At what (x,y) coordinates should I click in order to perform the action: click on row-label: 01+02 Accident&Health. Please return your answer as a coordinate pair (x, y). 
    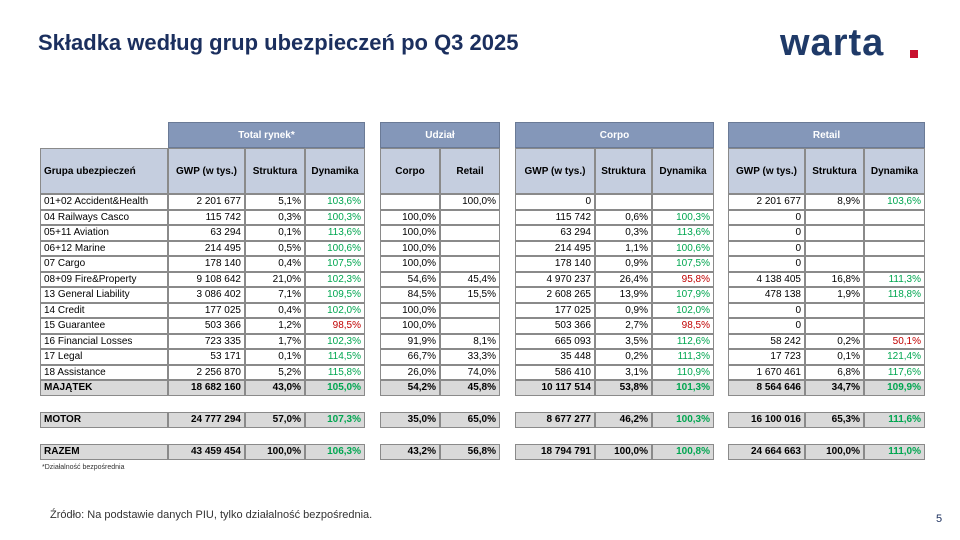
    Looking at the image, I should click on (104, 202).